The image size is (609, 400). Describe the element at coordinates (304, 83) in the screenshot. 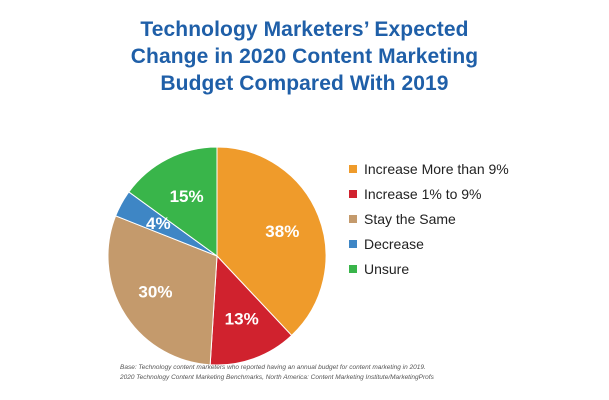

I see `chart-title-line-3: Budget Compared With 2019` at that location.